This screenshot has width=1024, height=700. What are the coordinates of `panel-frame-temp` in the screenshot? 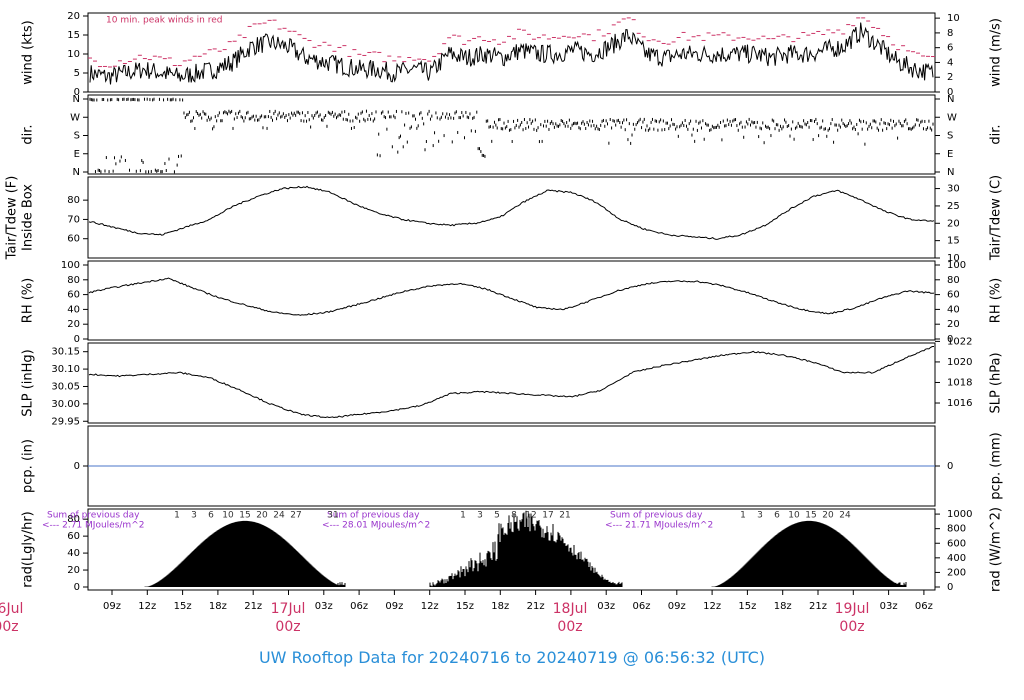 It's located at (511, 217).